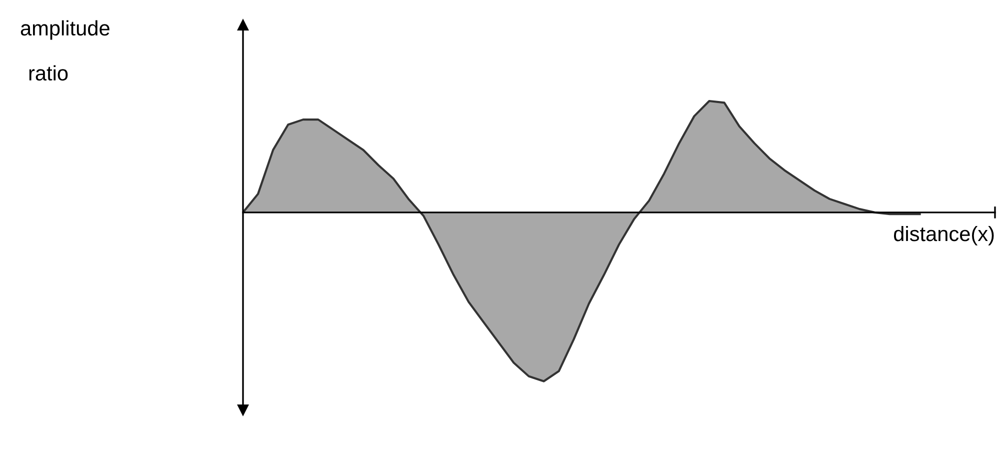 This screenshot has height=471, width=997. Describe the element at coordinates (944, 236) in the screenshot. I see `x-axis-title: distance(x)` at that location.